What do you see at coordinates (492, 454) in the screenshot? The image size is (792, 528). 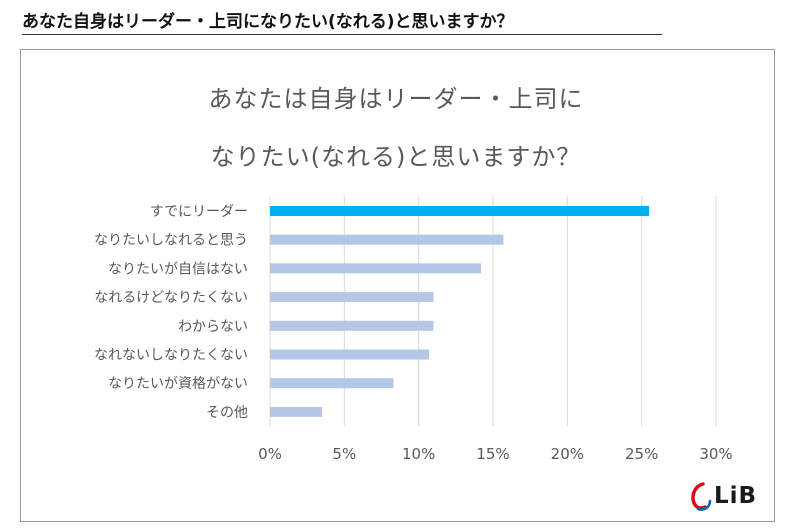 I see `x-tick-label: 15%` at bounding box center [492, 454].